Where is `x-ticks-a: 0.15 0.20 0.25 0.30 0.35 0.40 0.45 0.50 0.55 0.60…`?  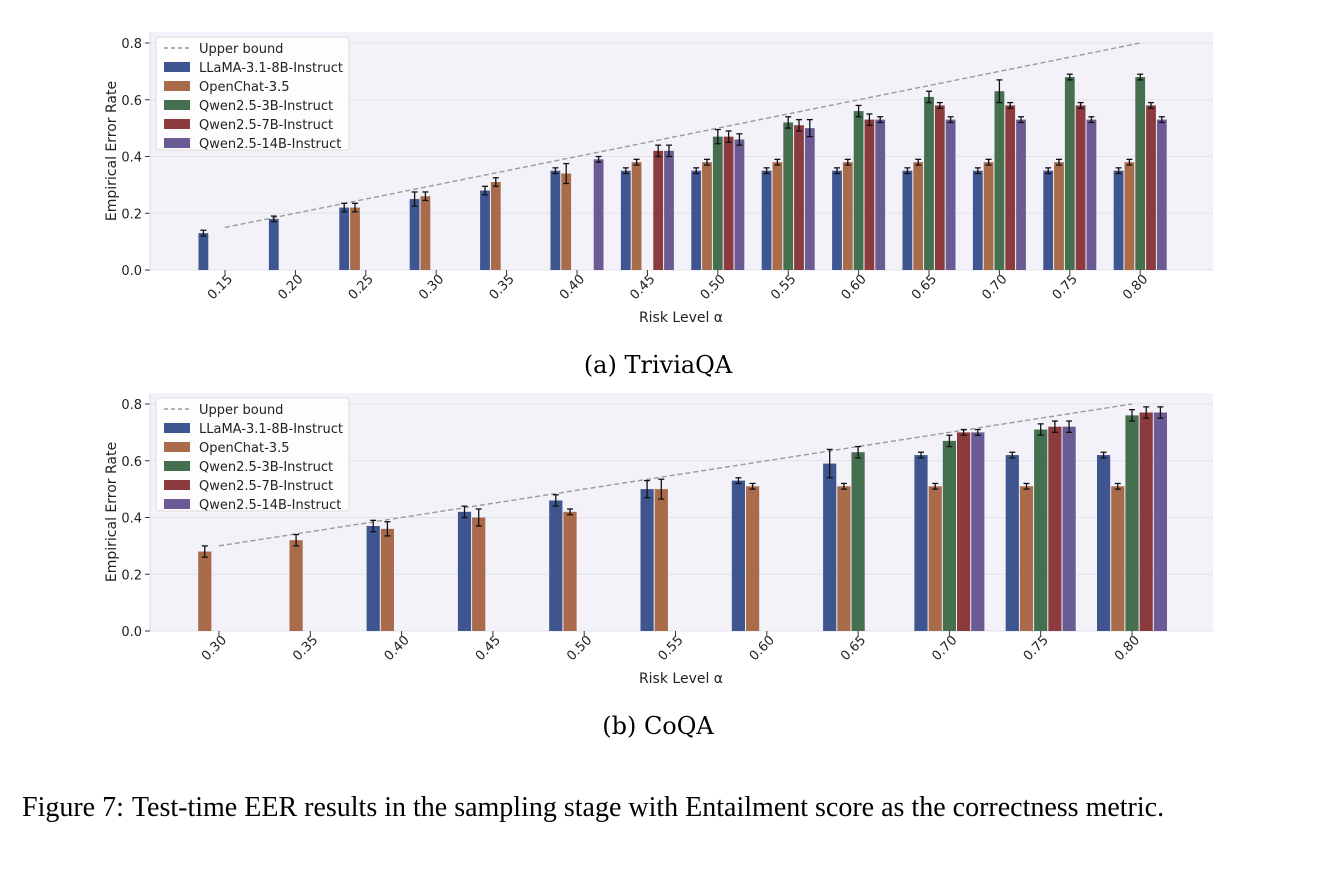
x-ticks-a: 0.15 0.20 0.25 0.30 0.35 0.40 0.45 0.50 0.55 0.60… is located at coordinates (678, 286).